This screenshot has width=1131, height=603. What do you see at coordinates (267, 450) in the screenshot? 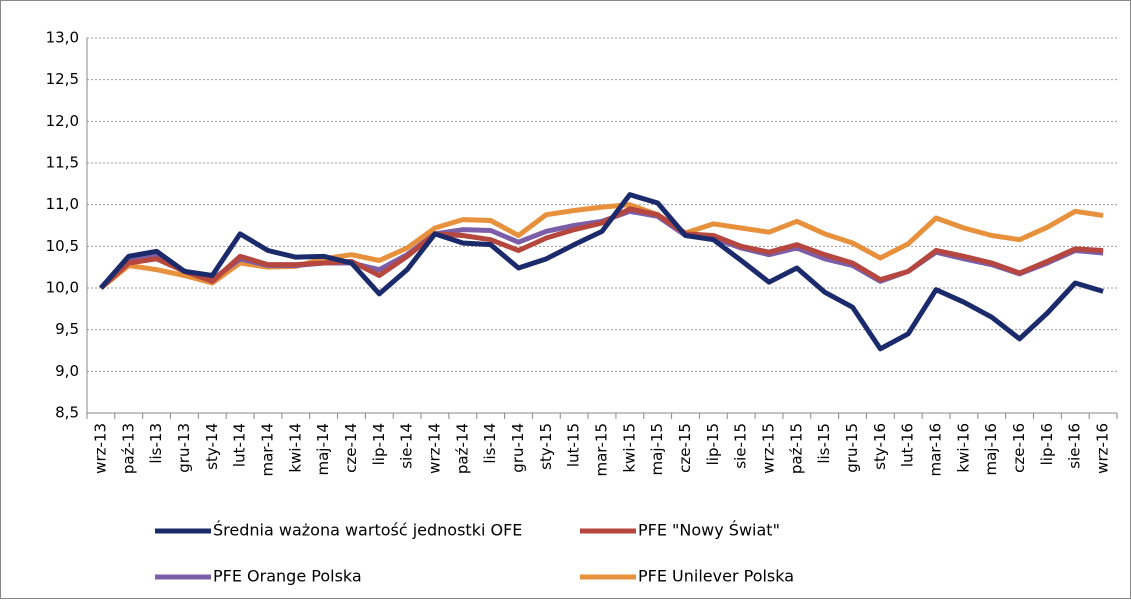
I see `x-tick-label: mar-14` at bounding box center [267, 450].